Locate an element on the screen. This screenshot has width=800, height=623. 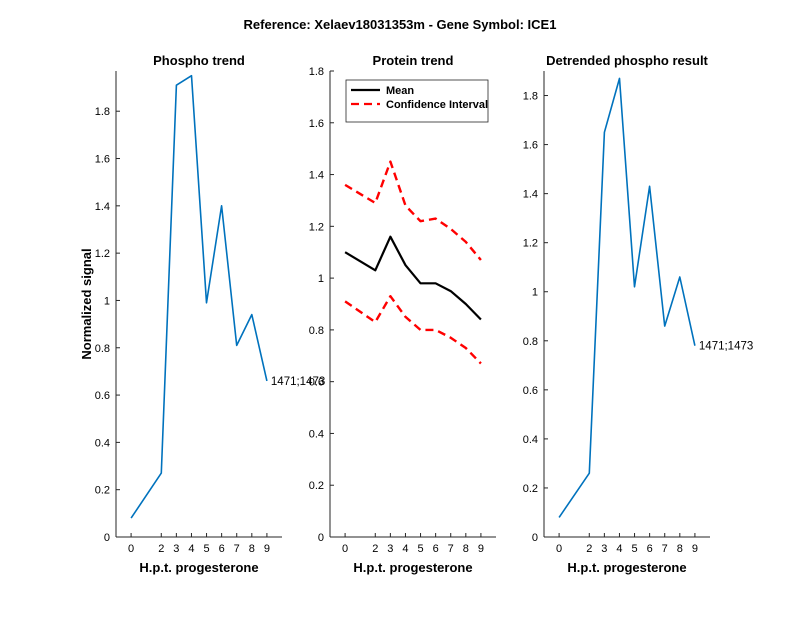
legend-box is located at coordinates (417, 101).